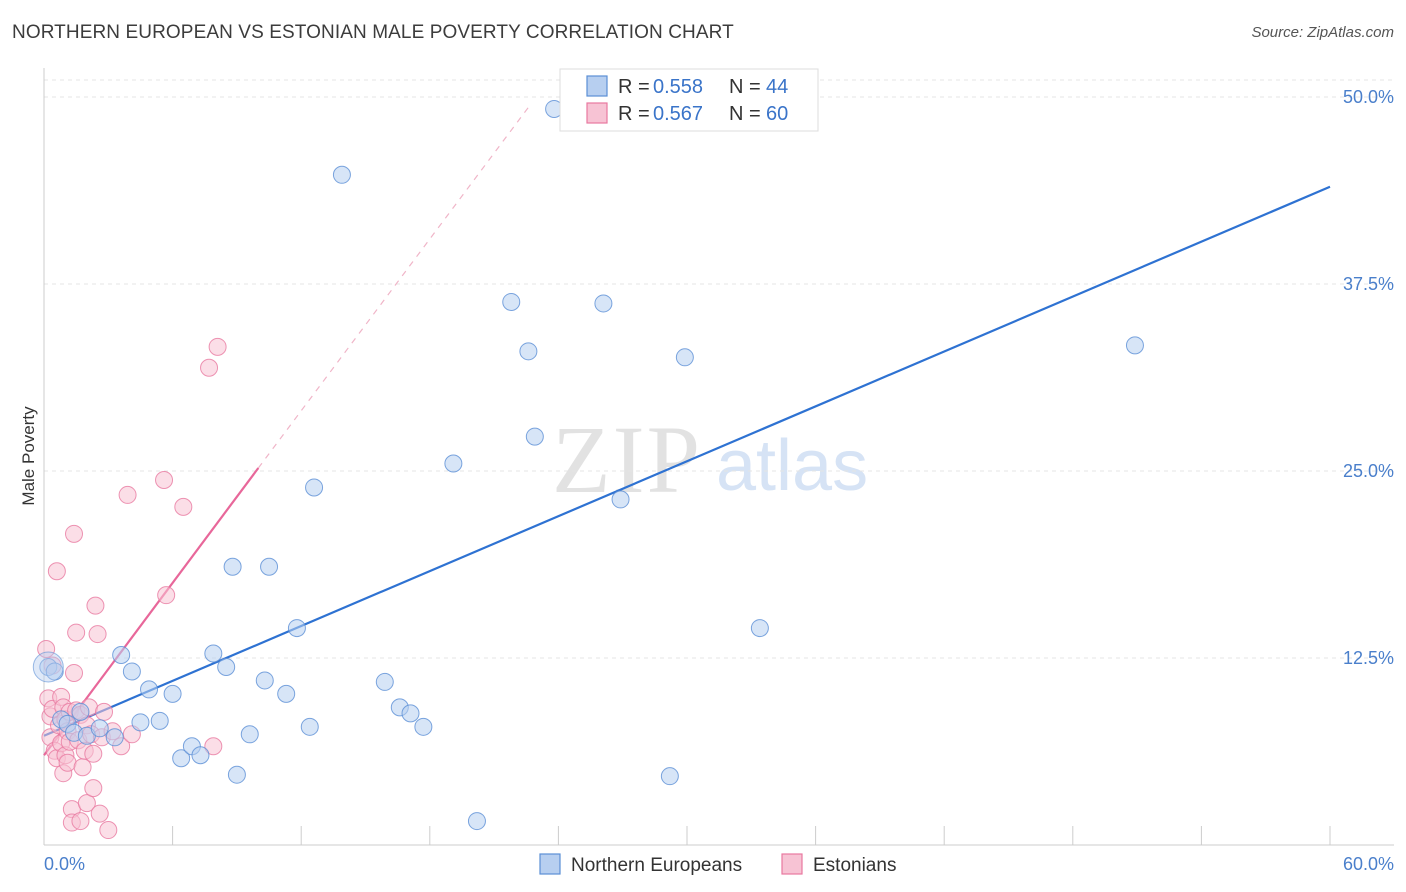 Image resolution: width=1406 pixels, height=892 pixels. What do you see at coordinates (64, 864) in the screenshot?
I see `x-tick-label-0: 0.0%` at bounding box center [64, 864].